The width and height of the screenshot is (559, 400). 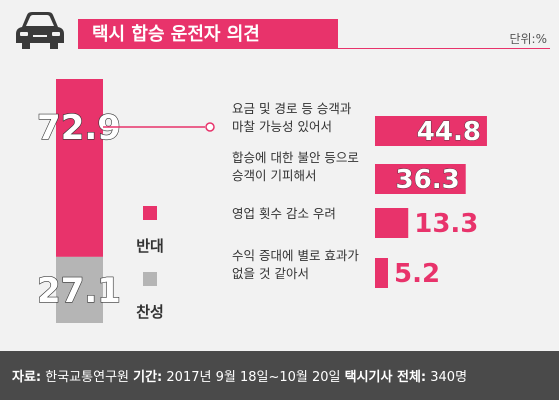 What do you see at coordinates (210, 127) in the screenshot?
I see `connector-dot` at bounding box center [210, 127].